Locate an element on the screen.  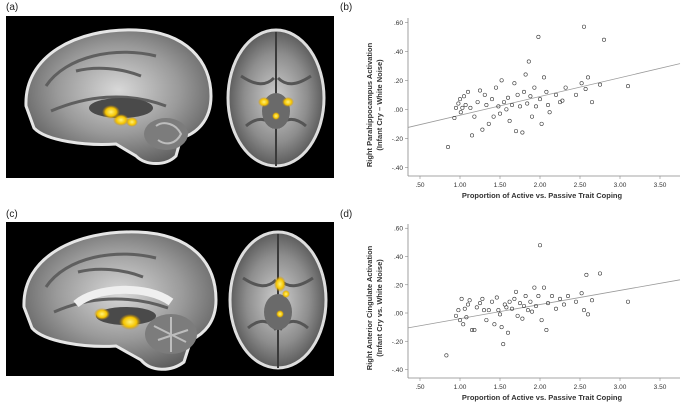
y-axis-label-line2: (Infant Cry – White Noise) is located at coordinates (379, 105).